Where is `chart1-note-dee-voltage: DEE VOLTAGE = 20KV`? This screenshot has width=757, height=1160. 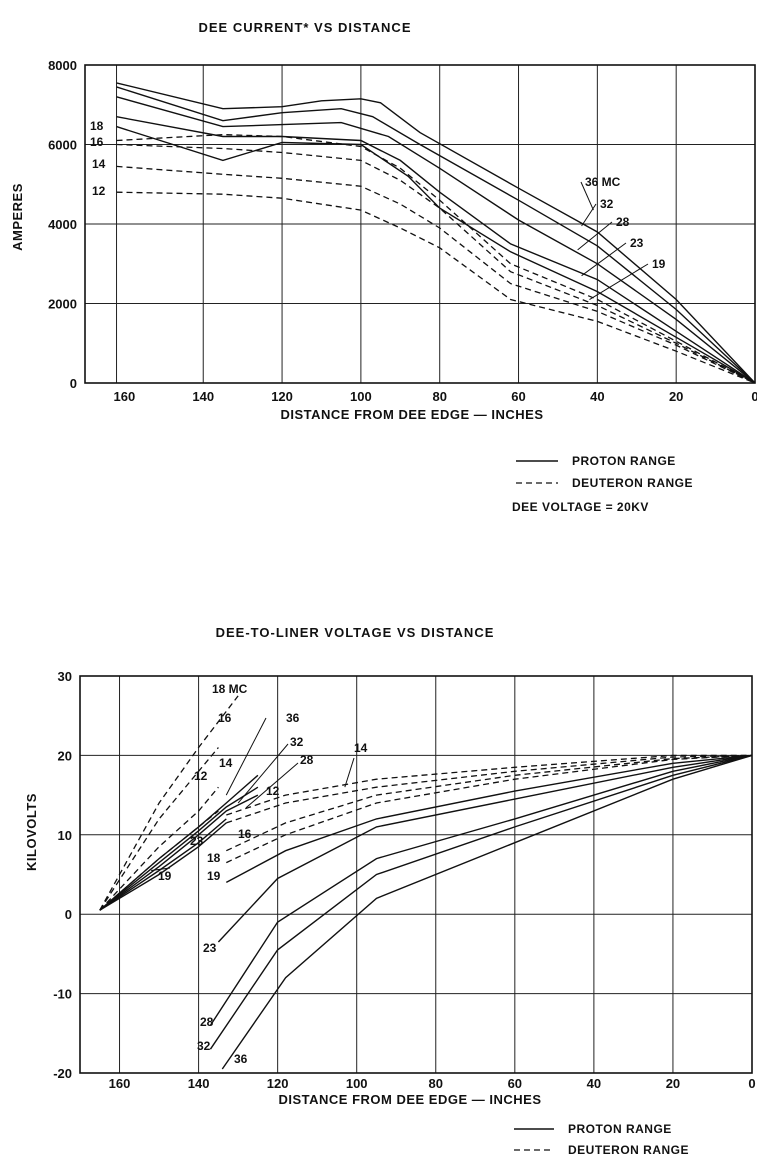
chart1-note-dee-voltage: DEE VOLTAGE = 20KV is located at coordinates (580, 507).